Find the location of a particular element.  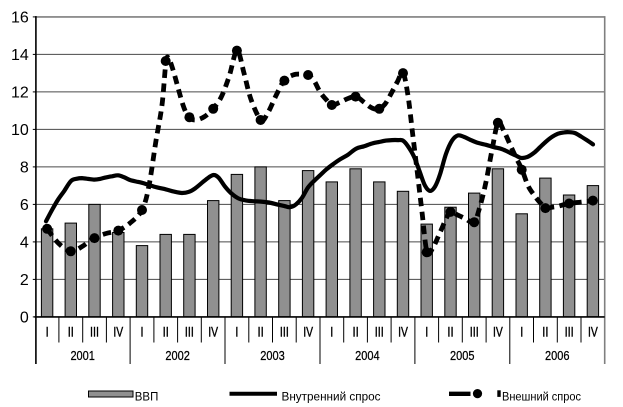

svg-text: Внутренний спрос is located at coordinates (331, 396).